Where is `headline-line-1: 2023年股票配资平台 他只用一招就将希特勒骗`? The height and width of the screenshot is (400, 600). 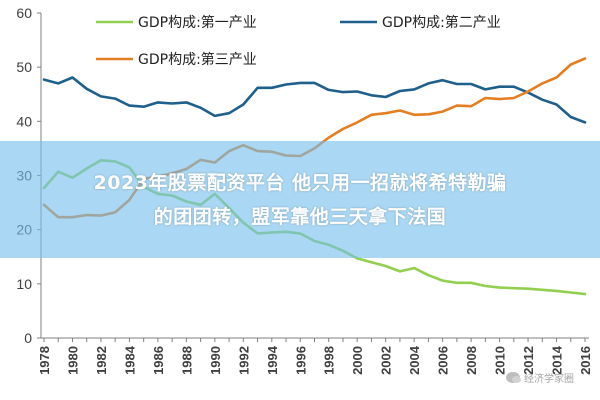
headline-line-1: 2023年股票配资平台 他只用一招就将希特勒骗 is located at coordinates (300, 183).